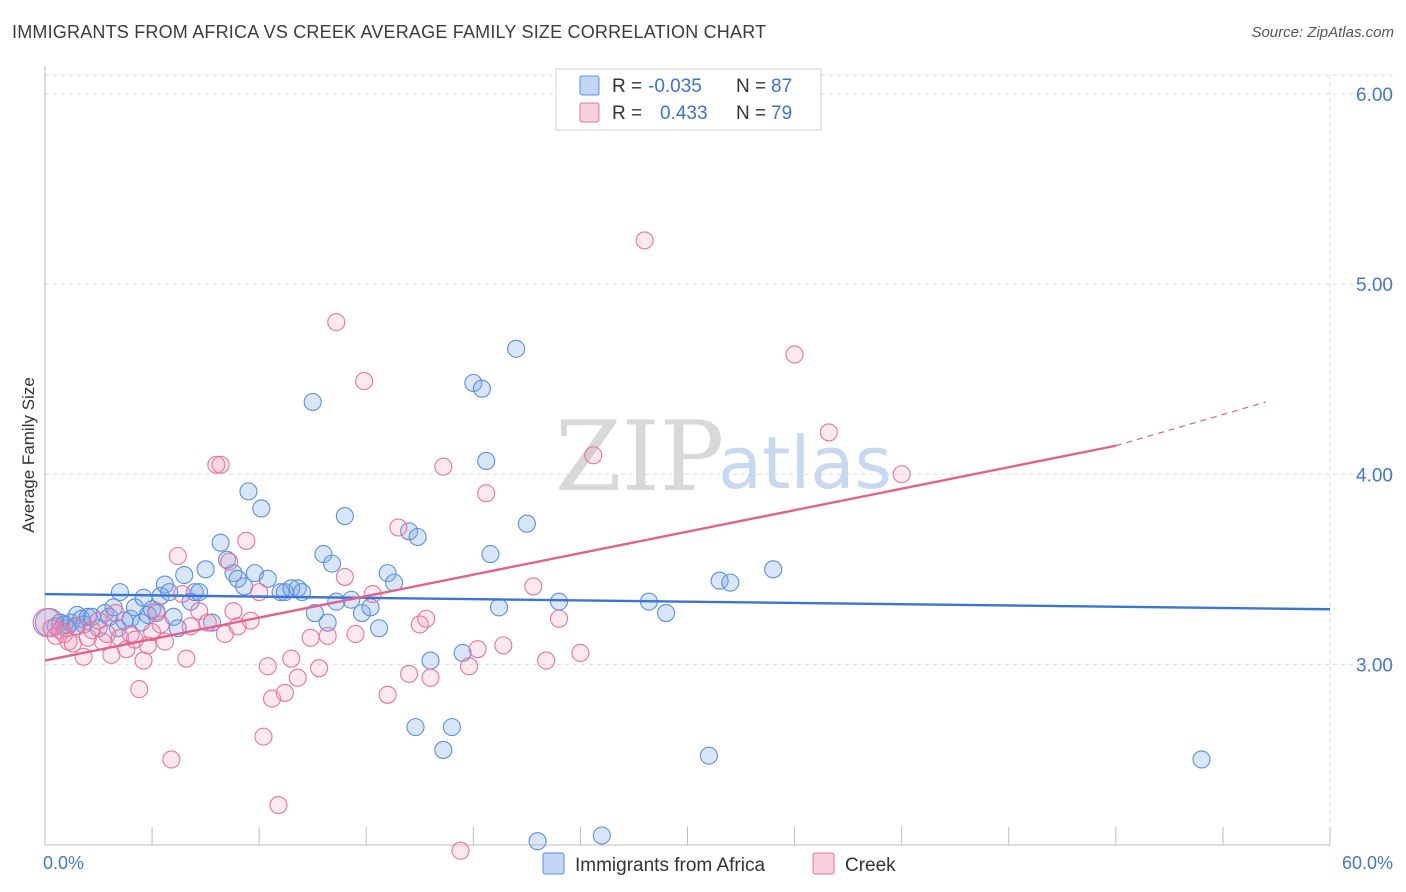 This screenshot has width=1406, height=892. What do you see at coordinates (639, 457) in the screenshot?
I see `watermark-zip: ZIP` at bounding box center [639, 457].